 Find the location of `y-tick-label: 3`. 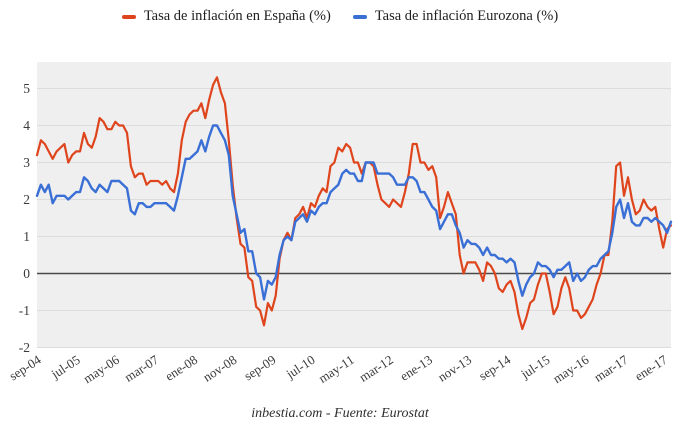

y-tick-label: 3 is located at coordinates (26, 162).